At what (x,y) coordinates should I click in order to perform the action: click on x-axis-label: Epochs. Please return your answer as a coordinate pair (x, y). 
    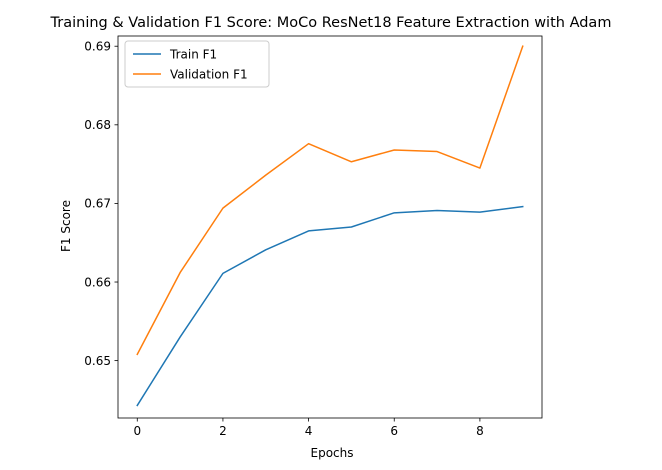
    Looking at the image, I should click on (332, 453).